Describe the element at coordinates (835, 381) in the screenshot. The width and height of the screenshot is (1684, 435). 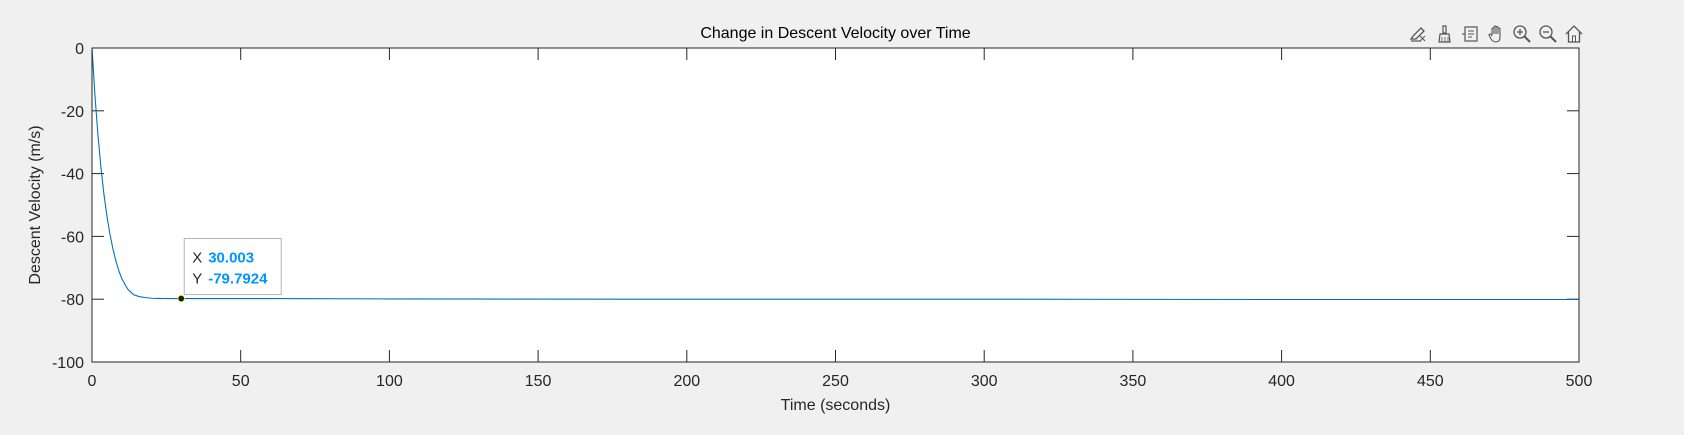
I see `x-tick-label: 250` at that location.